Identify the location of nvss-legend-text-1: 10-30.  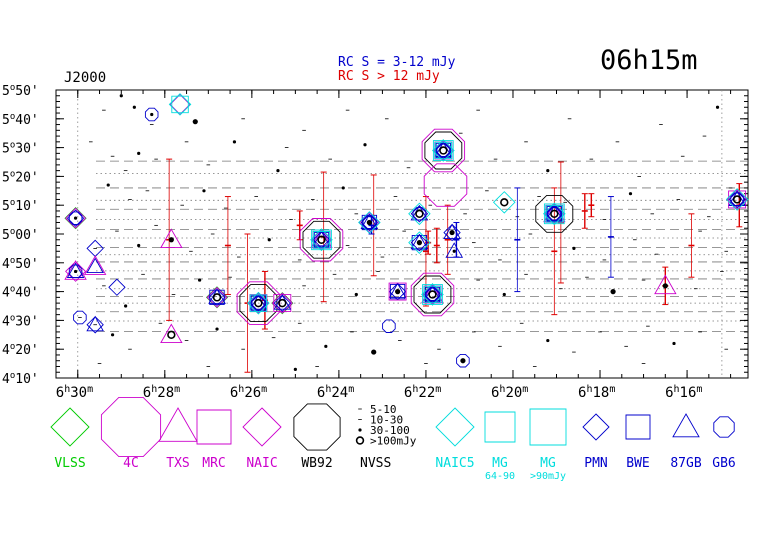
(386, 420).